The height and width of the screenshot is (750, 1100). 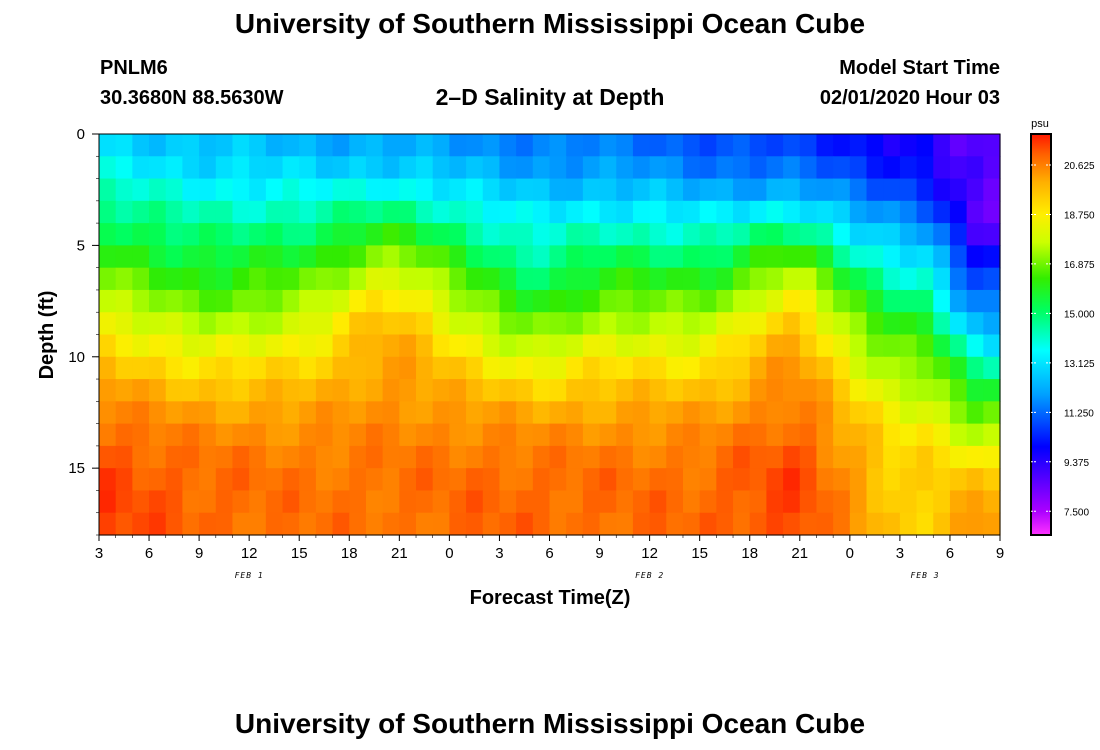 I want to click on colorbar-unit: psu, so click(x=1040, y=124).